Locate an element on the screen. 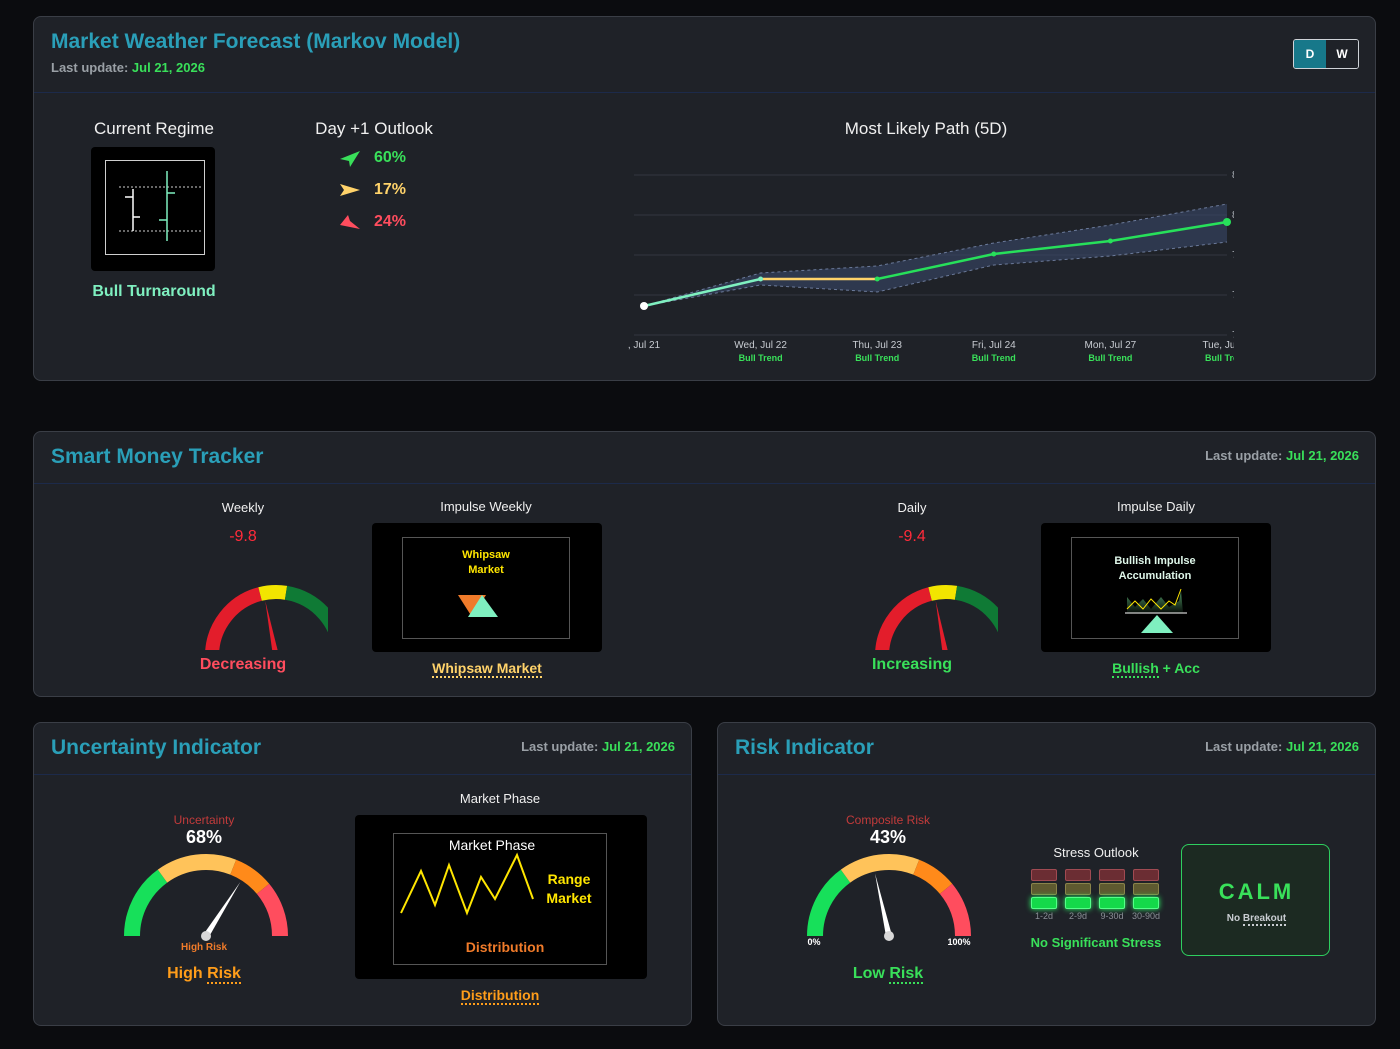 The image size is (1400, 1049). risk-title: Risk Indicator is located at coordinates (804, 747).